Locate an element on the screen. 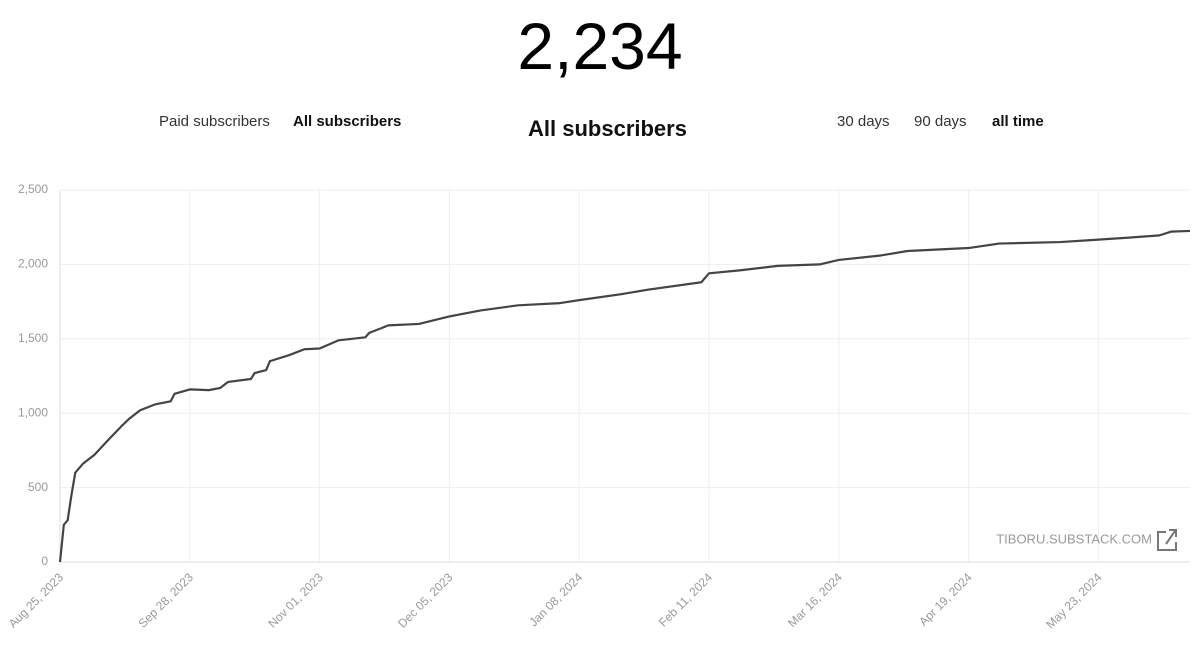 The height and width of the screenshot is (650, 1200). audience-tab: All subscribers is located at coordinates (347, 121).